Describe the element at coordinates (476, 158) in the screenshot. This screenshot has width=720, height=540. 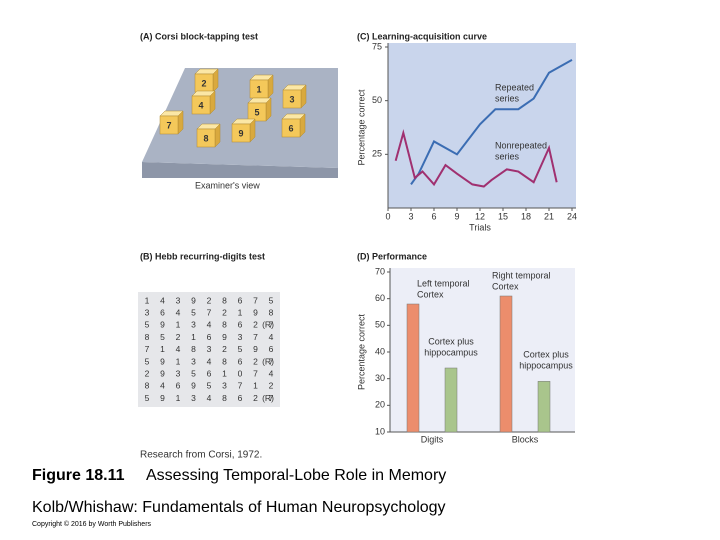
I see `line` at that location.